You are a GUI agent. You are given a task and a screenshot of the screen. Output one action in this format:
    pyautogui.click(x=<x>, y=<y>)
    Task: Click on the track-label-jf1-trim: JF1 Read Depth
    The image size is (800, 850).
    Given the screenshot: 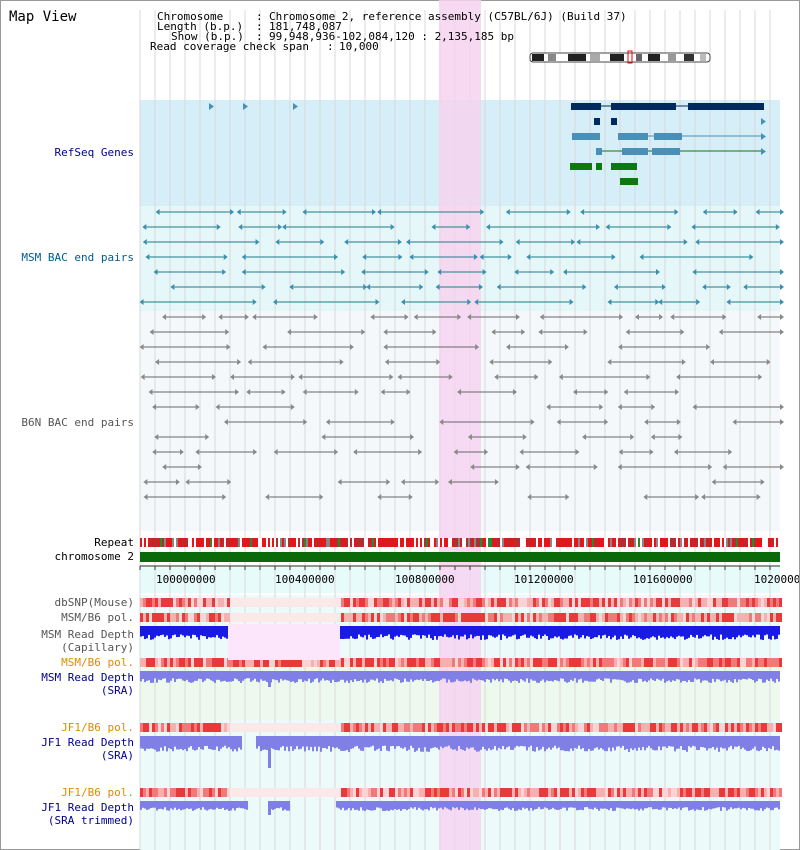 What is the action you would take?
    pyautogui.click(x=87, y=807)
    